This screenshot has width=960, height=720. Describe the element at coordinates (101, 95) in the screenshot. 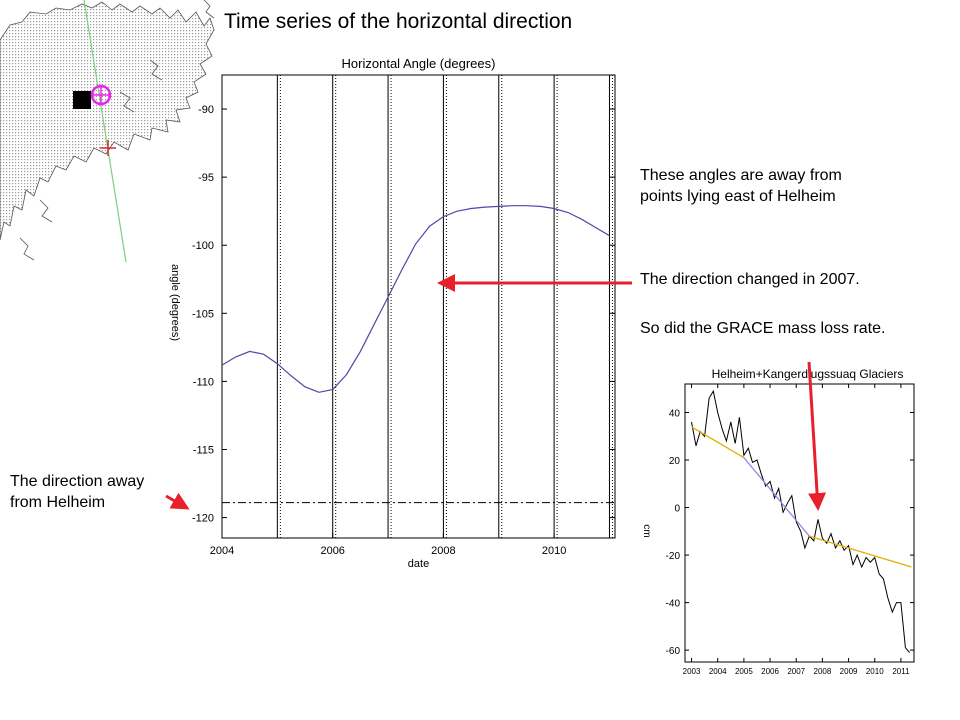

I see `target-circle-marker` at that location.